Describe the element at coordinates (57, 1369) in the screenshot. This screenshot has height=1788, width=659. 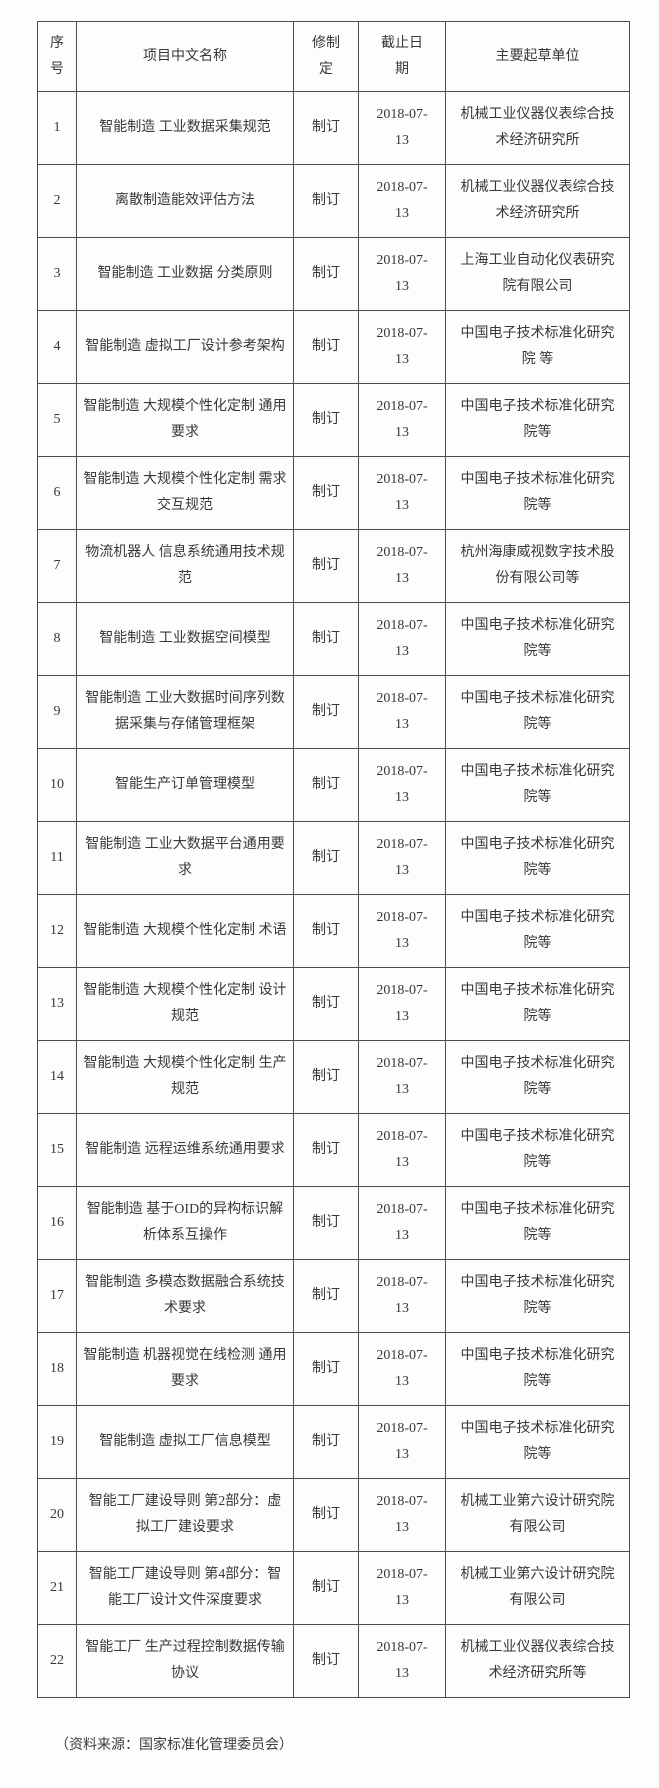
I see `cell-seq-no: 18` at that location.